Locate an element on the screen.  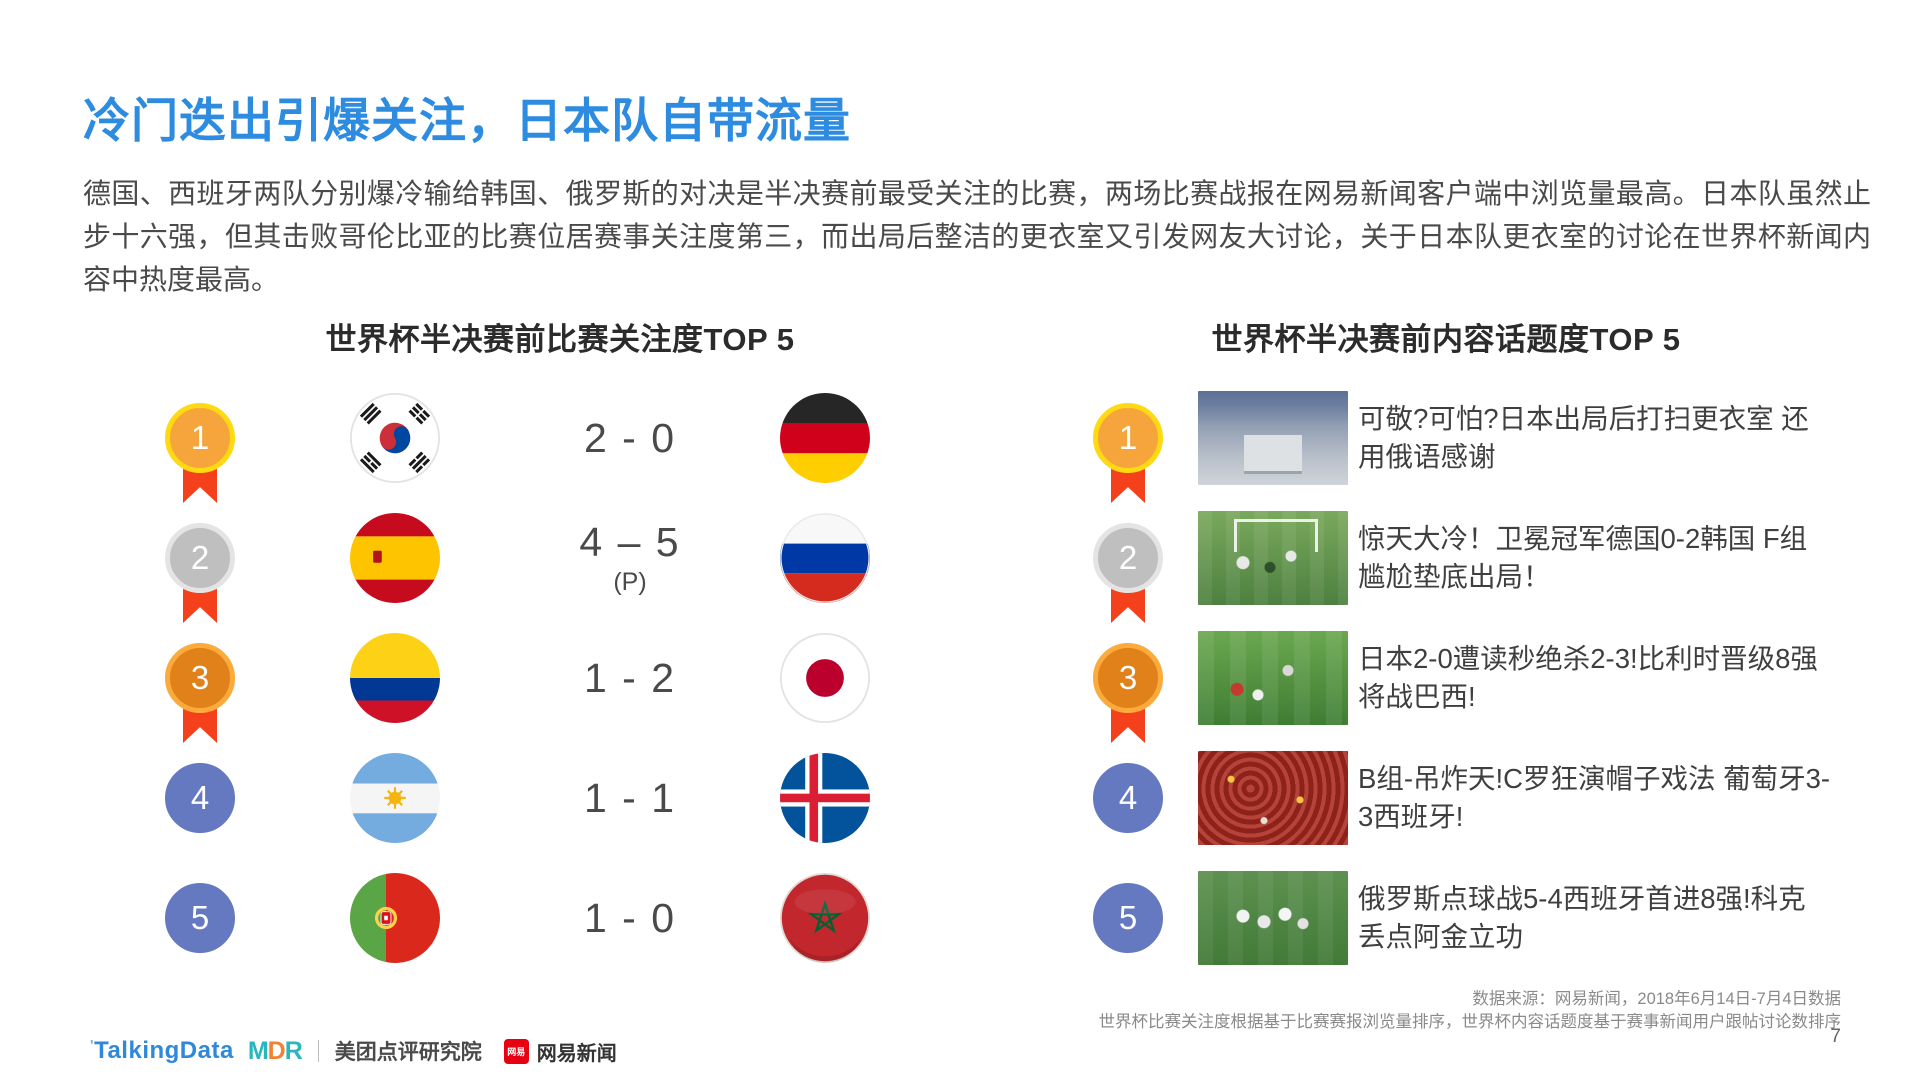
netease-news-label: 网易新闻 is located at coordinates (576, 1053).